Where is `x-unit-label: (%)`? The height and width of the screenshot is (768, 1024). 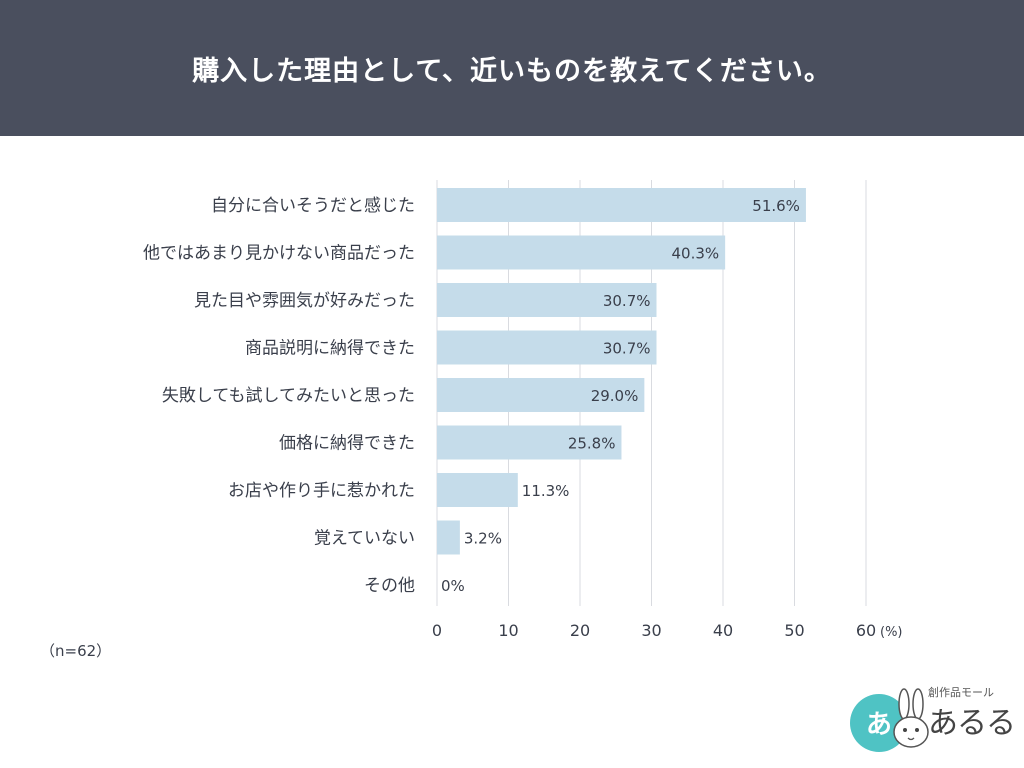 x-unit-label: (%) is located at coordinates (891, 632).